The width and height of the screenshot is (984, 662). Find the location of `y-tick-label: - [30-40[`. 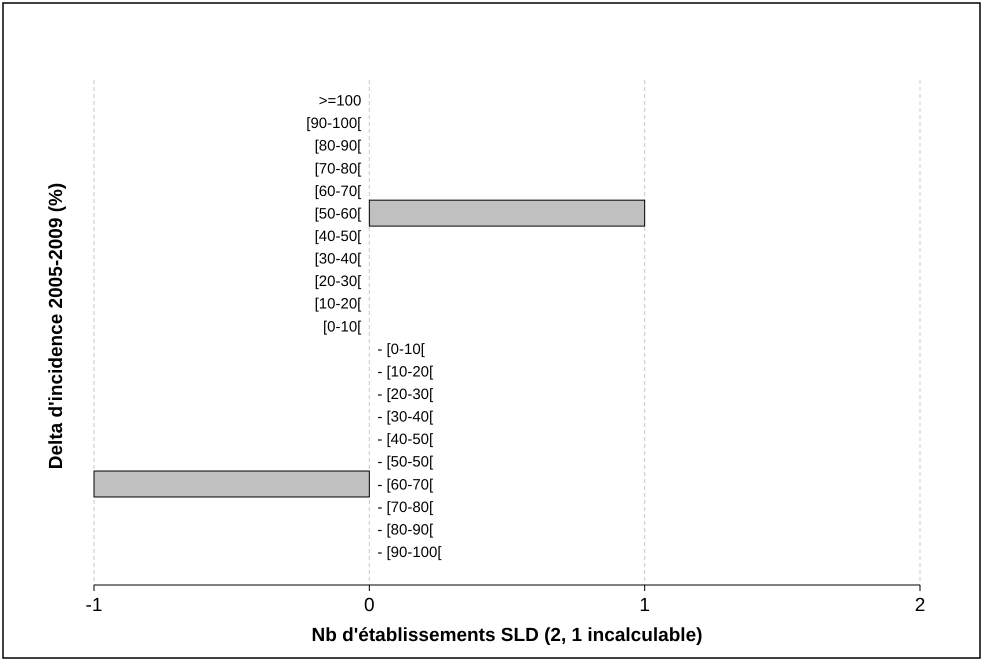

y-tick-label: - [30-40[ is located at coordinates (405, 417).